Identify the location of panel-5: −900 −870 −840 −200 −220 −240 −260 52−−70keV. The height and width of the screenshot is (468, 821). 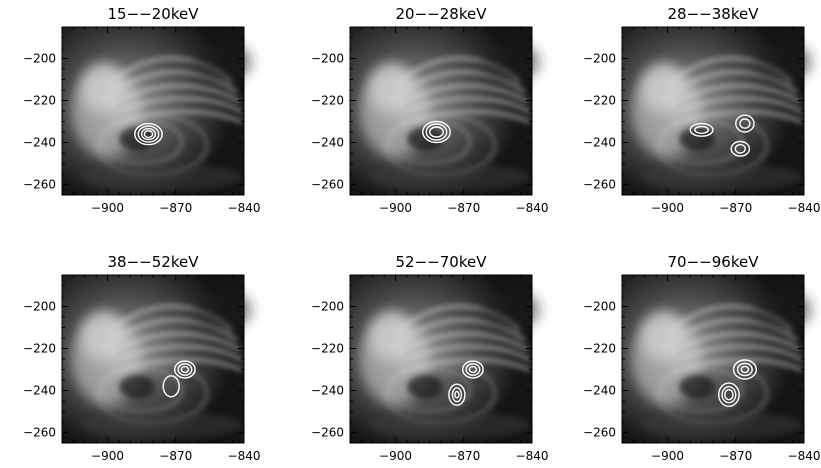
(429, 358).